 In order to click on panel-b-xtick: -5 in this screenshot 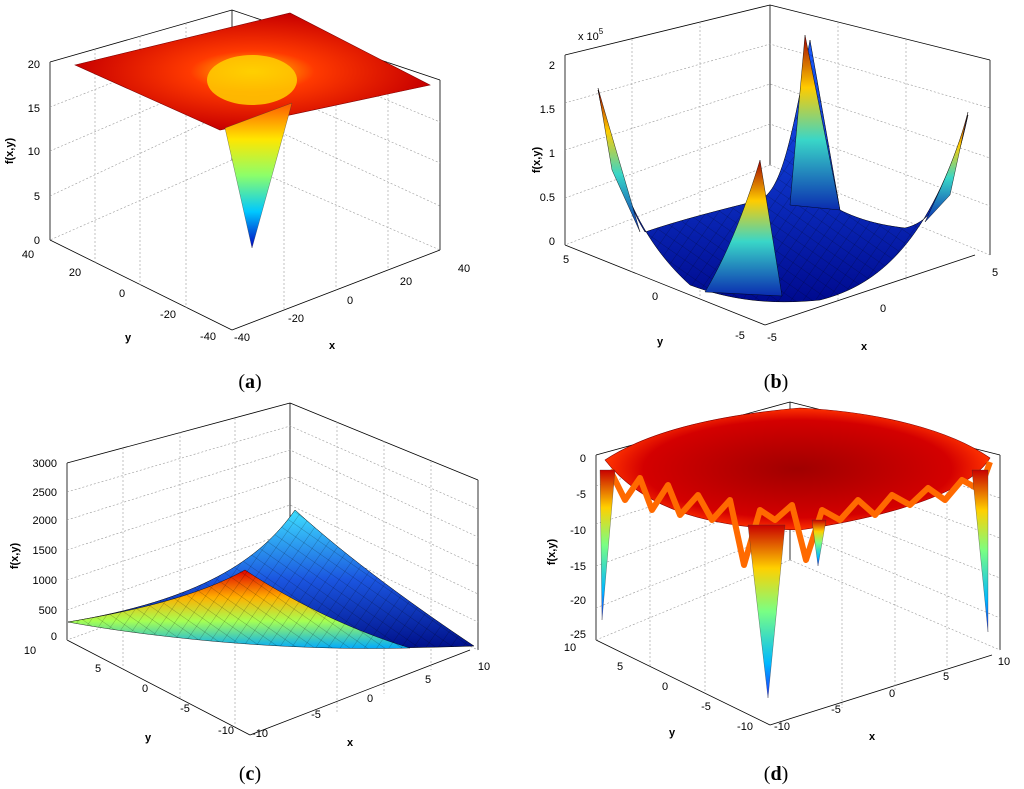, I will do `click(772, 338)`.